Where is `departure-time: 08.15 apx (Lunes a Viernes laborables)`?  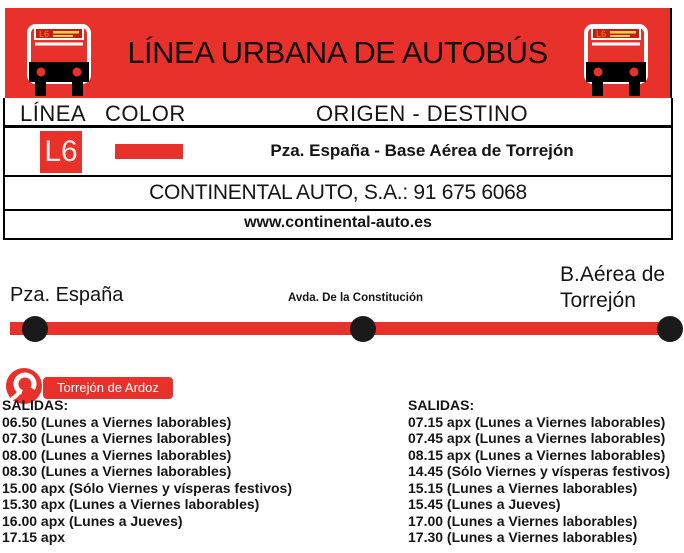 departure-time: 08.15 apx (Lunes a Viernes laborables) is located at coordinates (537, 454).